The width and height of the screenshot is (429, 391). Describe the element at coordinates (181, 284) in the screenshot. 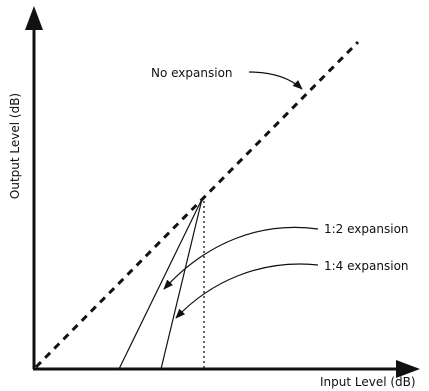

I see `expansion-1-4-line` at that location.